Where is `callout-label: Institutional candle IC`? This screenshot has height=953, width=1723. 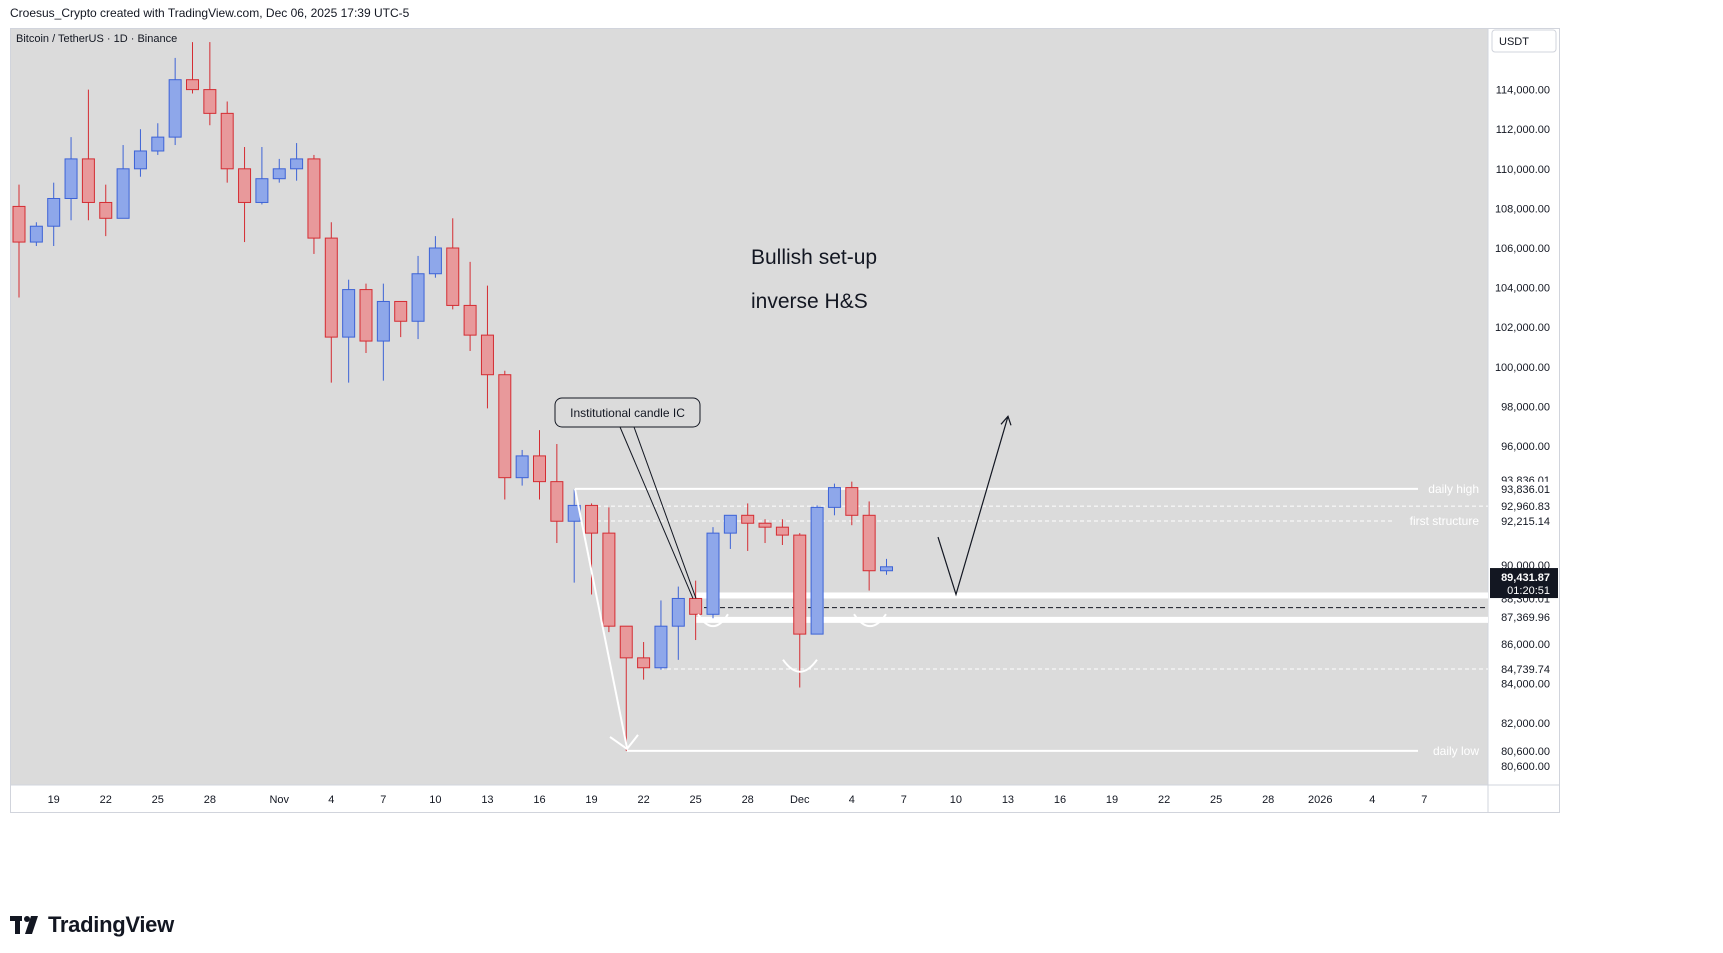
callout-label: Institutional candle IC is located at coordinates (627, 413).